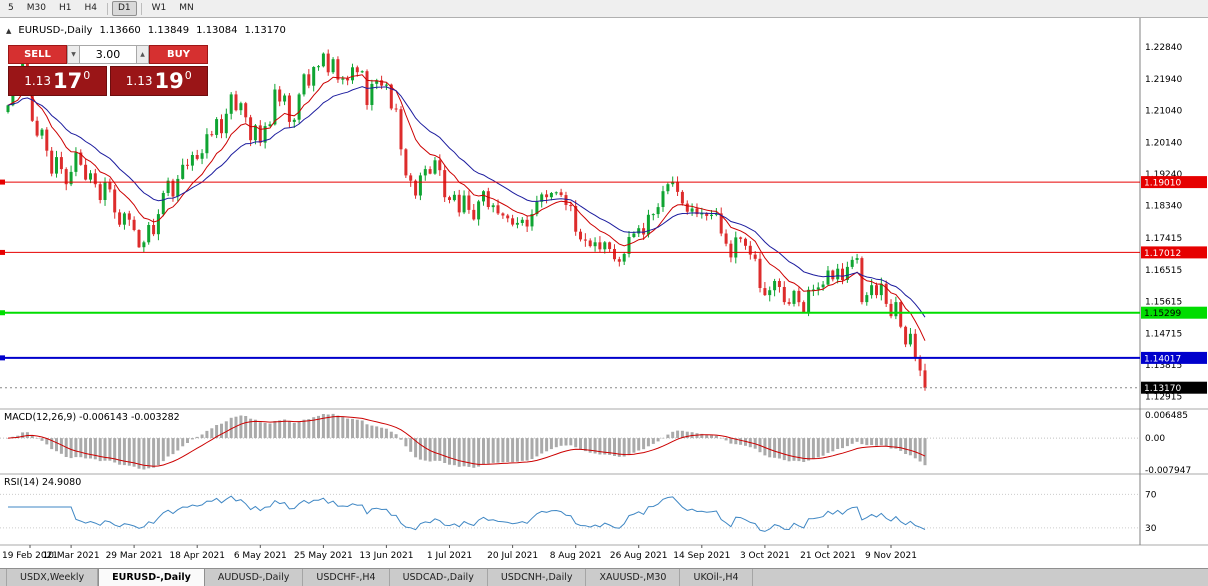  What do you see at coordinates (36, 8) in the screenshot?
I see `timeframe-m30-button: M30` at bounding box center [36, 8].